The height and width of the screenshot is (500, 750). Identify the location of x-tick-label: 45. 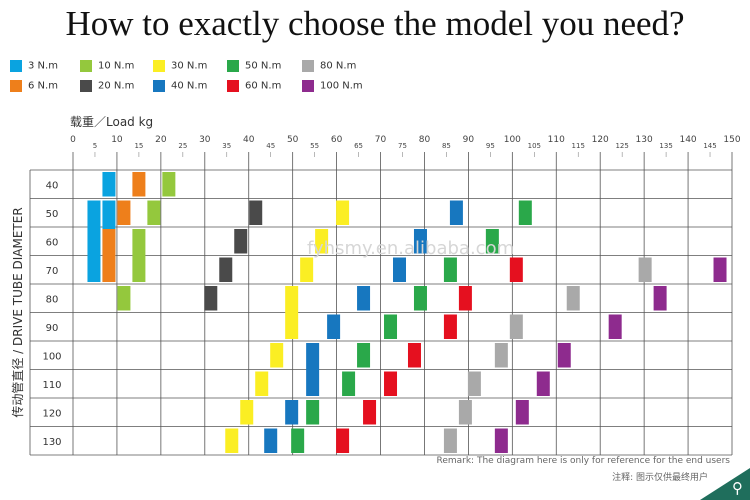
(270, 146).